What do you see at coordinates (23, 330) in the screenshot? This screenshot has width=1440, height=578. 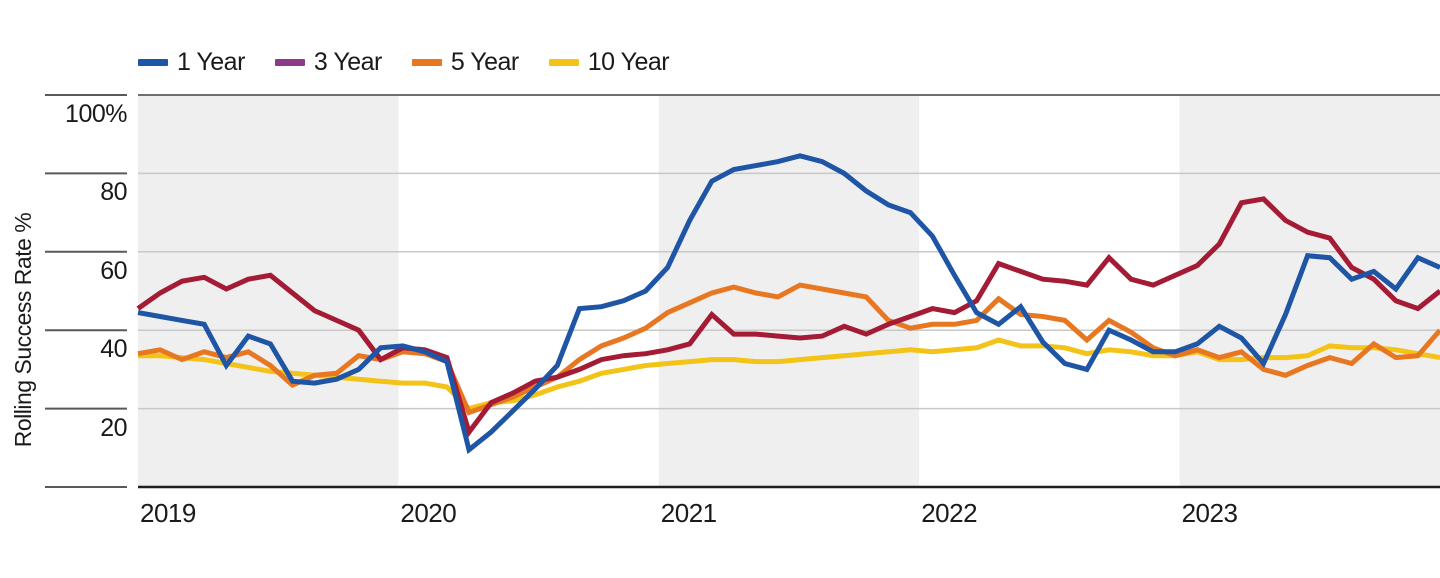 I see `y-axis-title: Rolling Success Rate %` at bounding box center [23, 330].